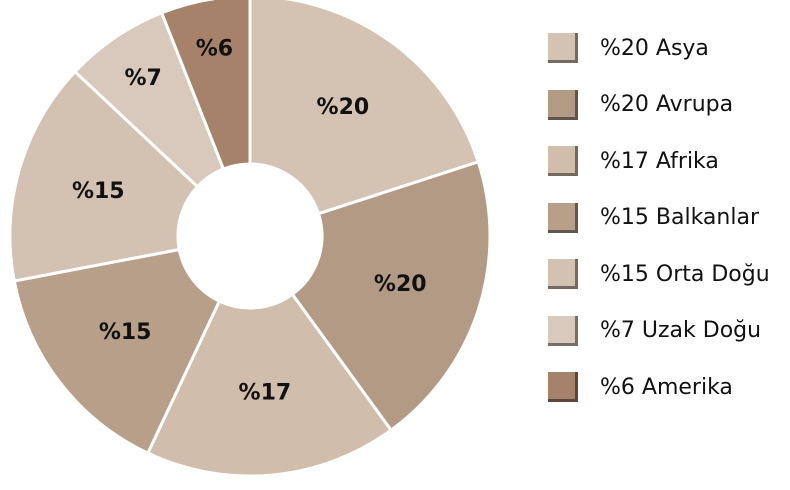 The height and width of the screenshot is (490, 790). What do you see at coordinates (666, 387) in the screenshot?
I see `legend-label-amerika: %6 Amerika` at bounding box center [666, 387].